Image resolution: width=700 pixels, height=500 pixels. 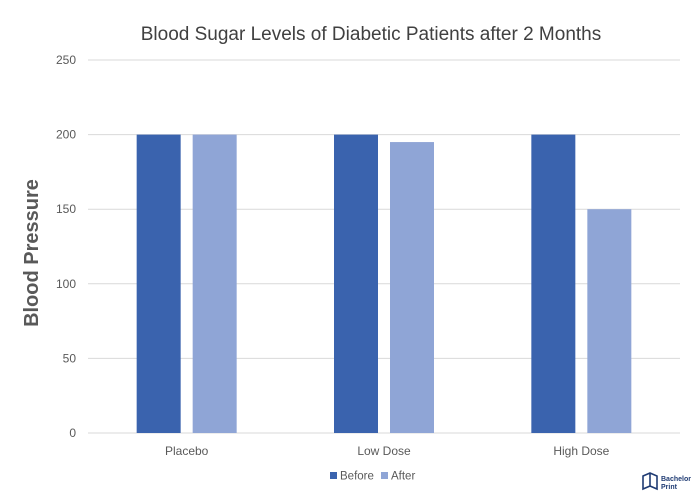 I want to click on y-tick-label: 200, so click(x=66, y=135).